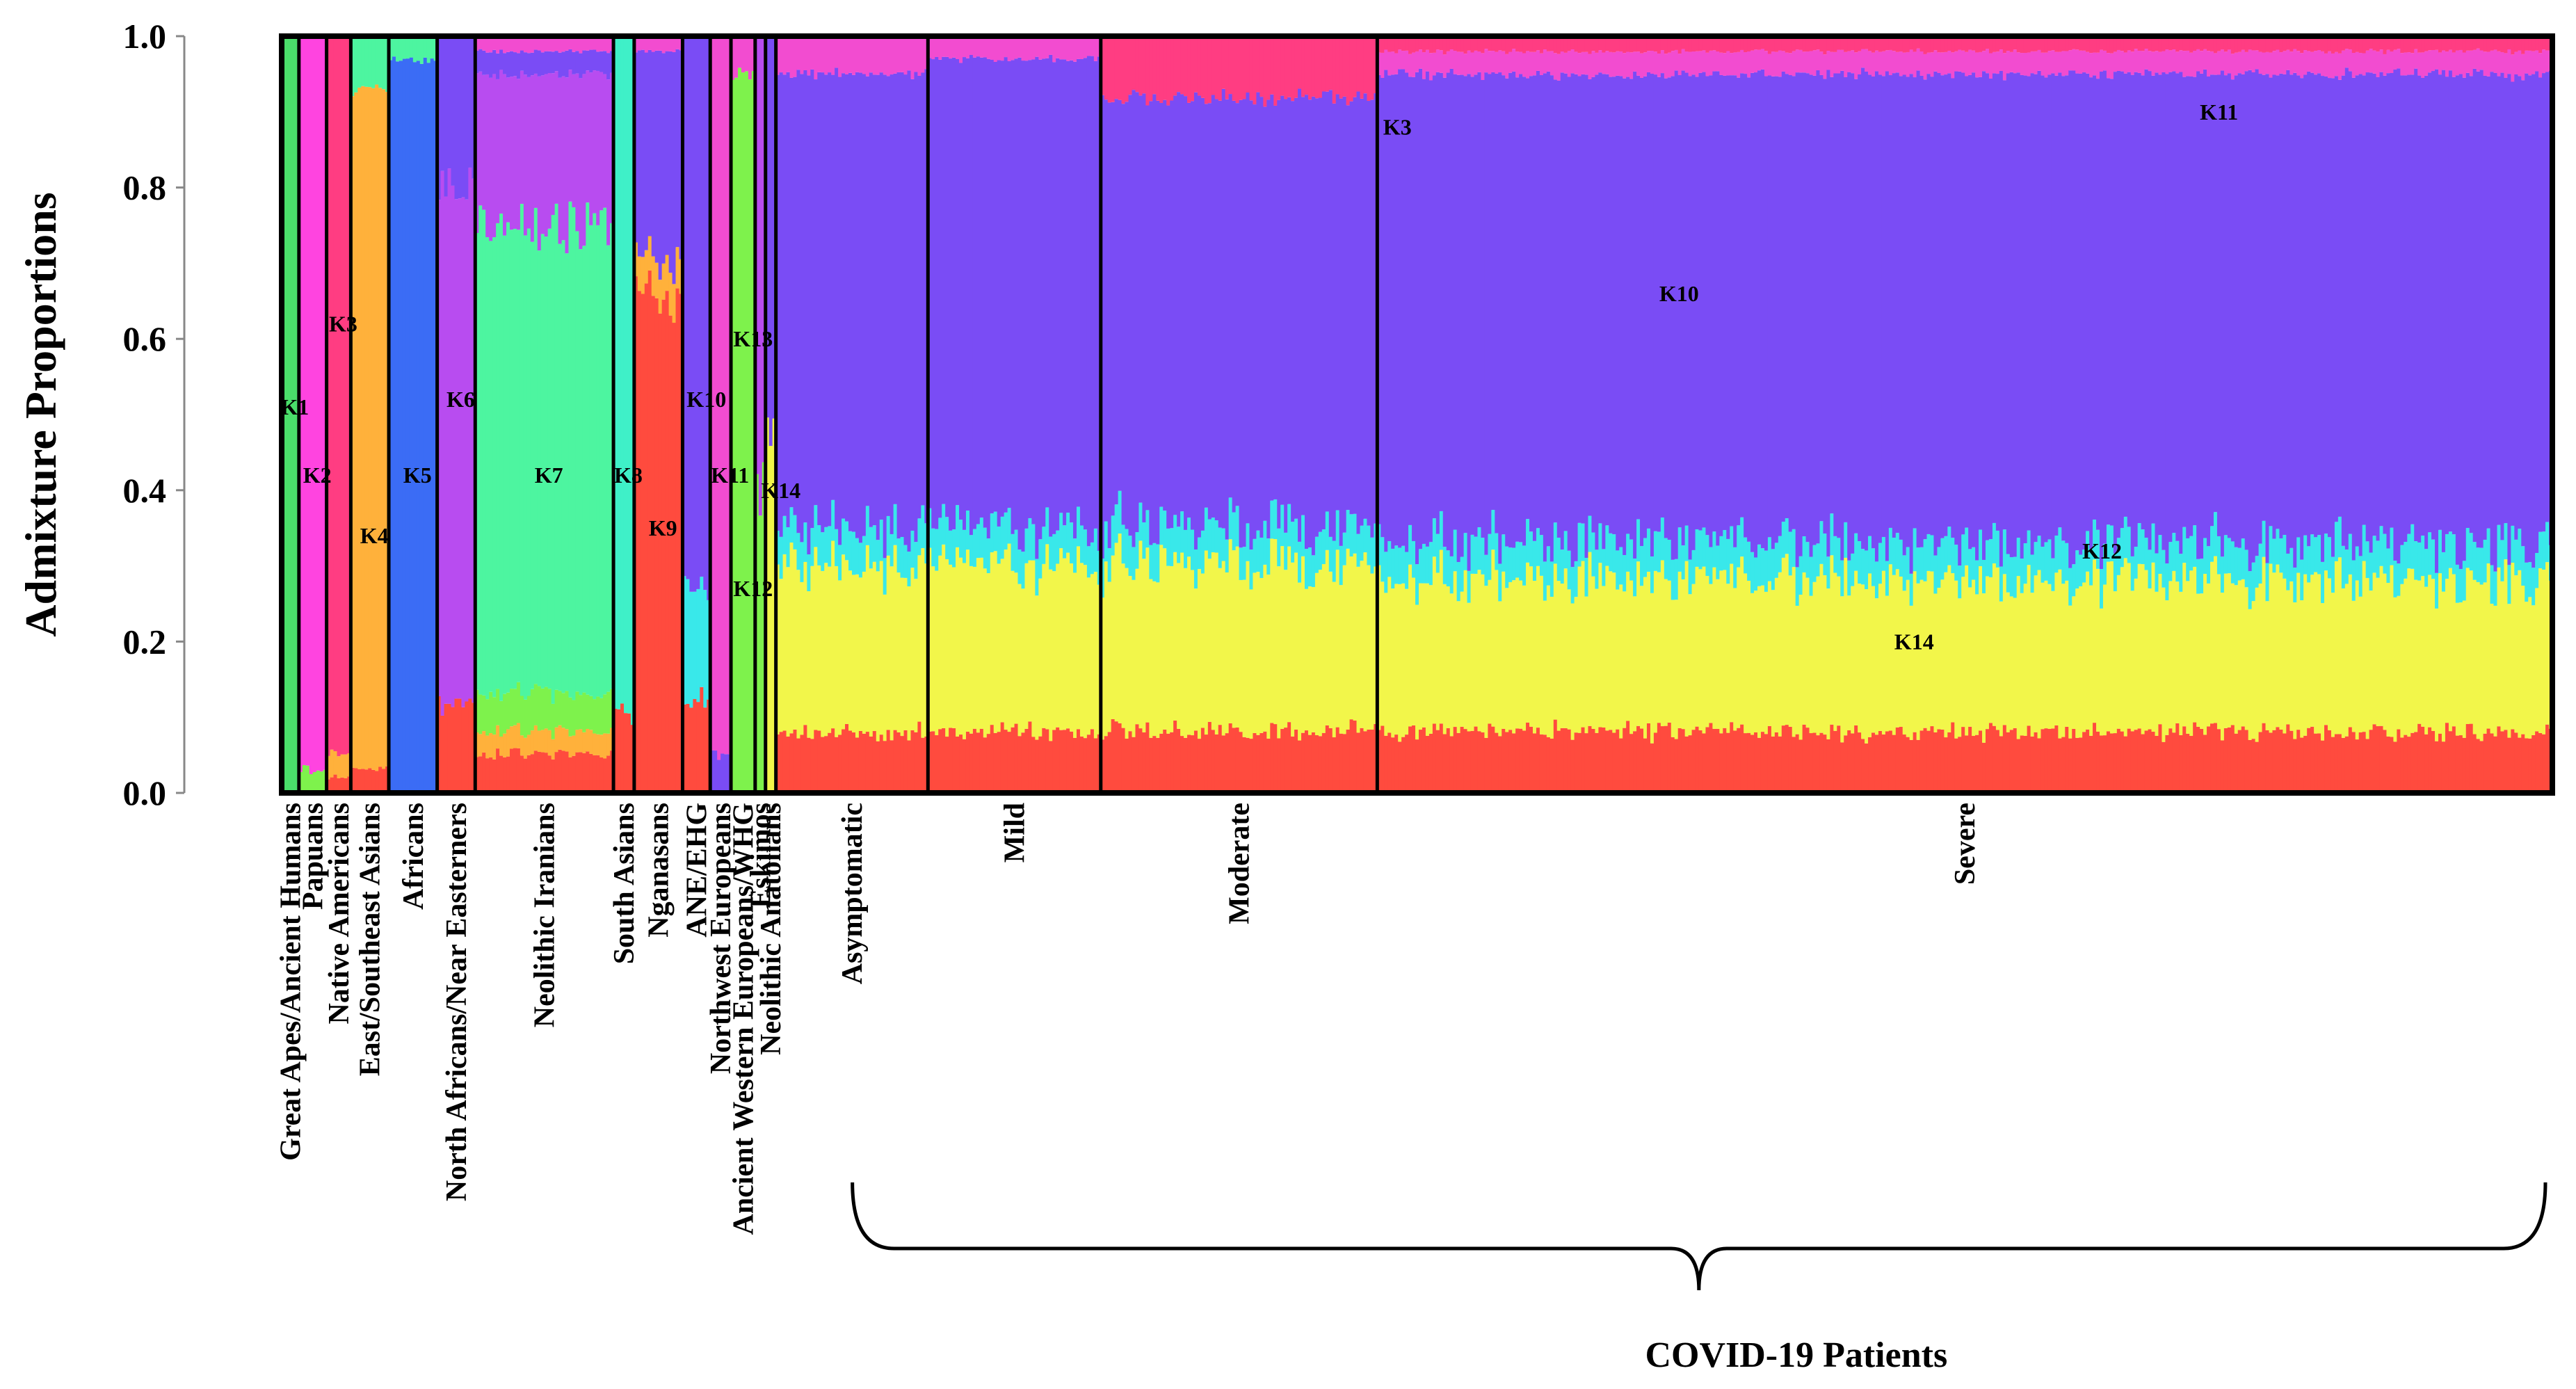  I want to click on y-tick-label: 0.8, so click(145, 188).